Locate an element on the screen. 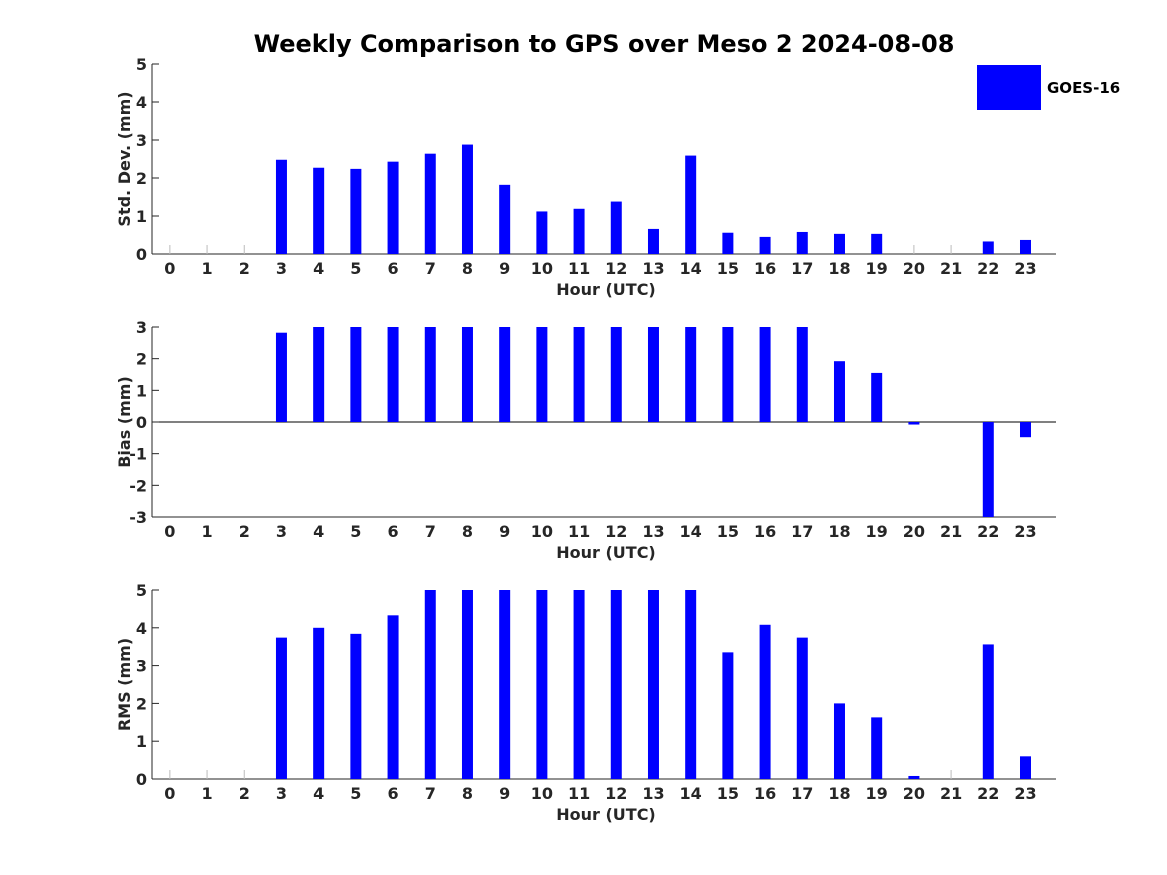 Image resolution: width=1167 pixels, height=875 pixels. x-axis-label-rms: Hour (UTC) is located at coordinates (606, 814).